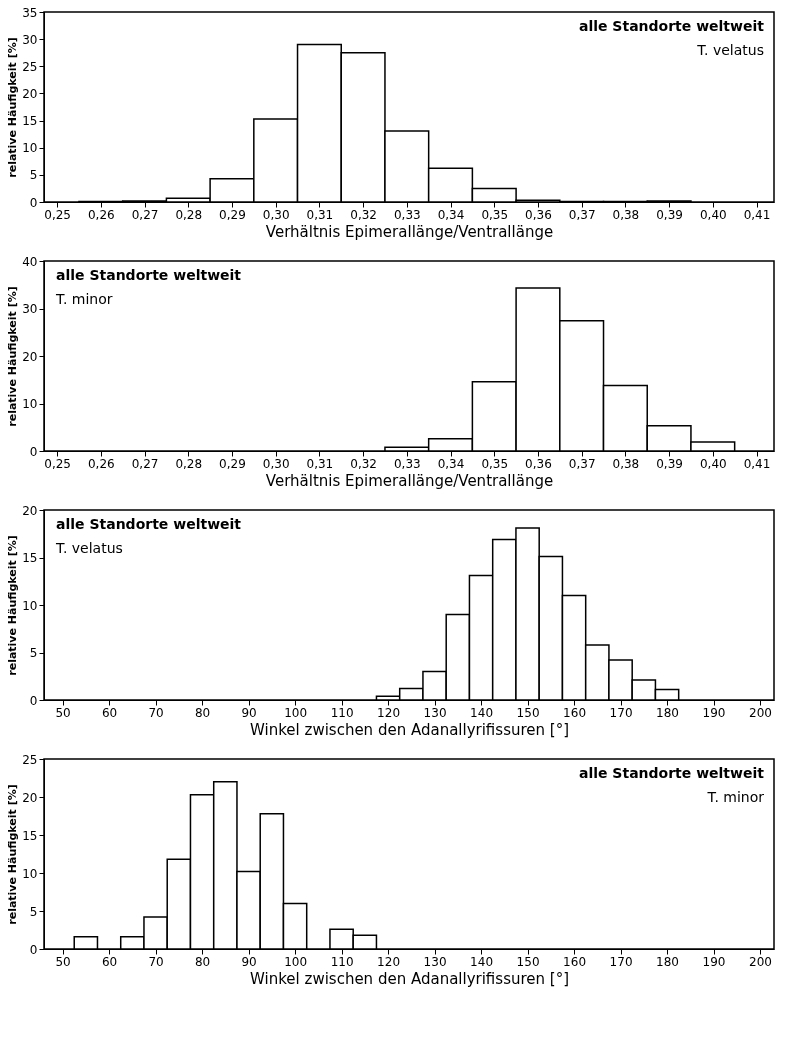 Image resolution: width=811 pixels, height=1048 pixels. I want to click on x-tick-label: 0,40, so click(713, 214).